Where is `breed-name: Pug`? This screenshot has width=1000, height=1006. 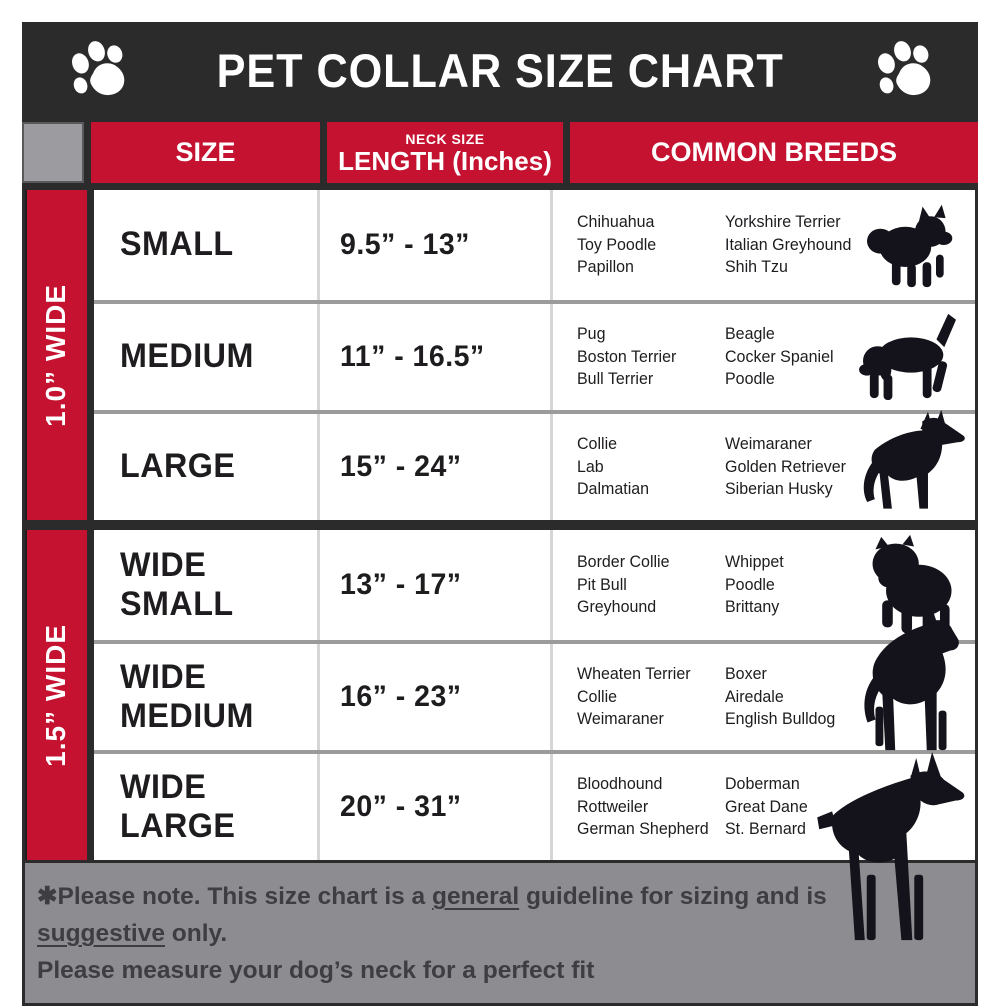 breed-name: Pug is located at coordinates (591, 334).